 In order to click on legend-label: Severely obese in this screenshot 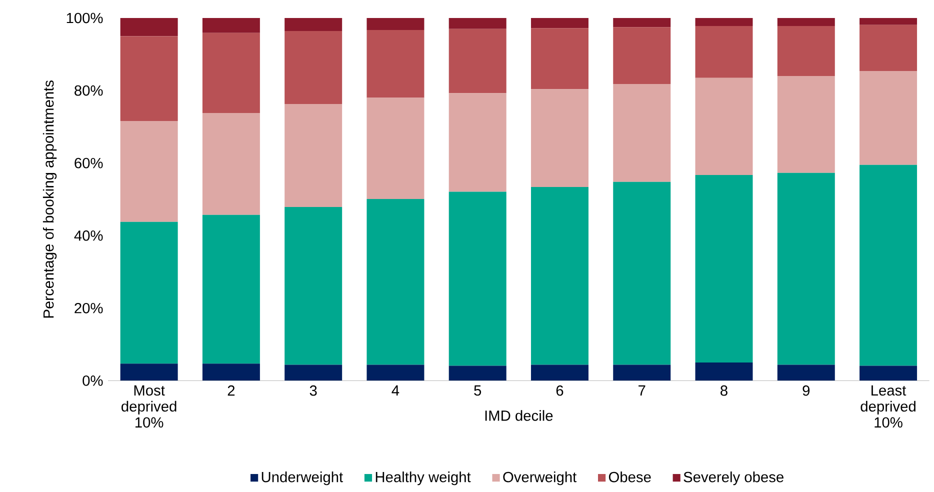, I will do `click(734, 479)`.